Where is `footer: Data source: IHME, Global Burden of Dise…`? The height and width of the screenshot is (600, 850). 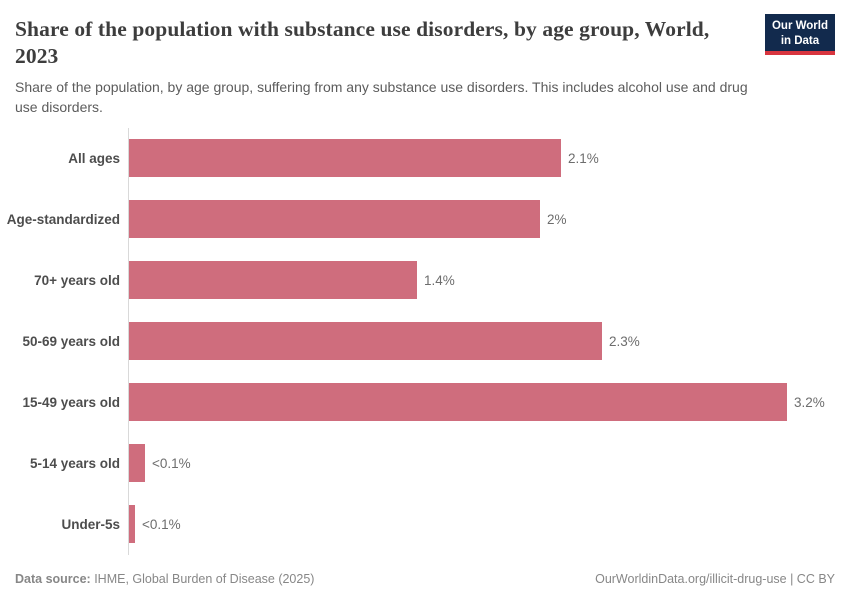
footer: Data source: IHME, Global Burden of Dise… is located at coordinates (425, 579).